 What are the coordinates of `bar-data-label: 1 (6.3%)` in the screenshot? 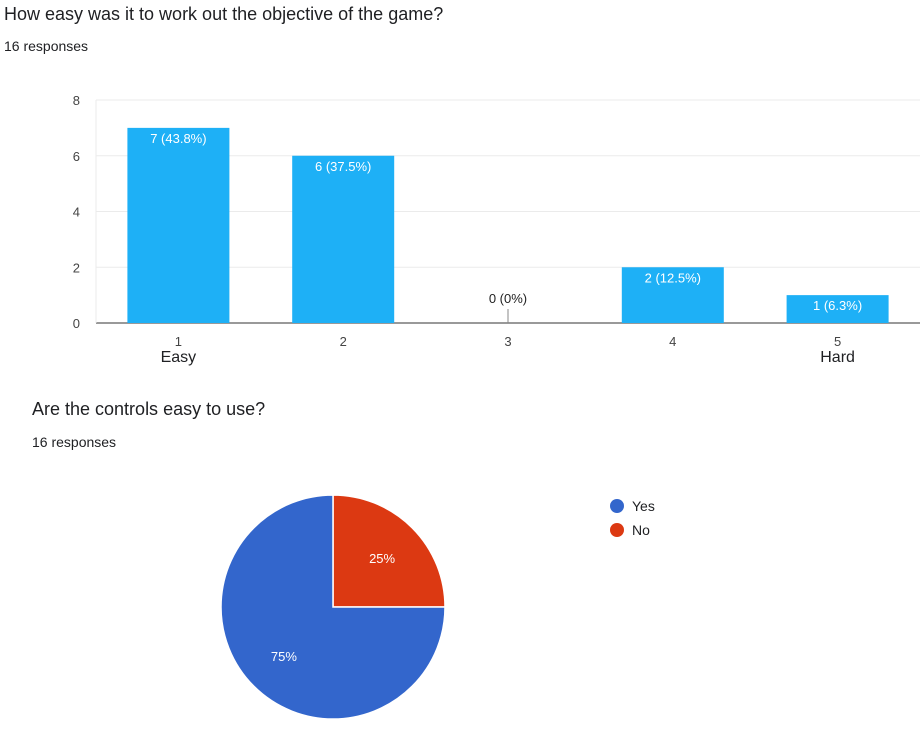 It's located at (837, 305).